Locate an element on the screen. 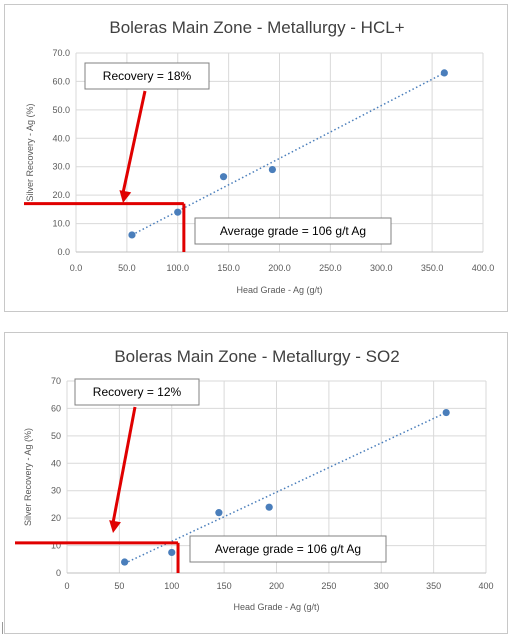 The width and height of the screenshot is (512, 640). x-tick-label: 100.0 is located at coordinates (177, 268).